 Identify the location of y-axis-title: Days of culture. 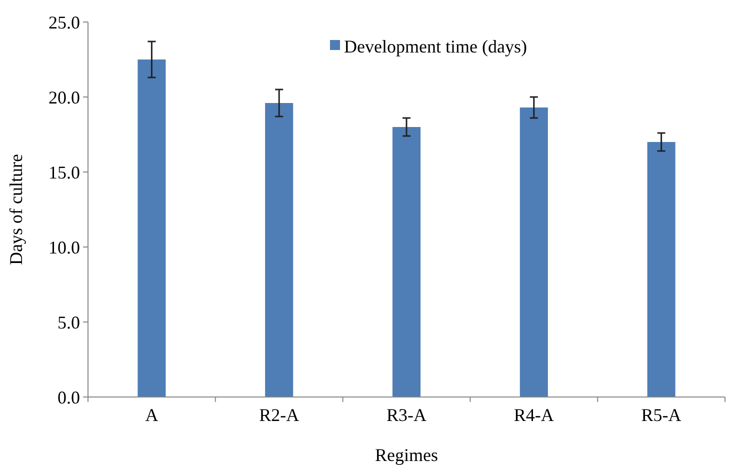
(16, 209).